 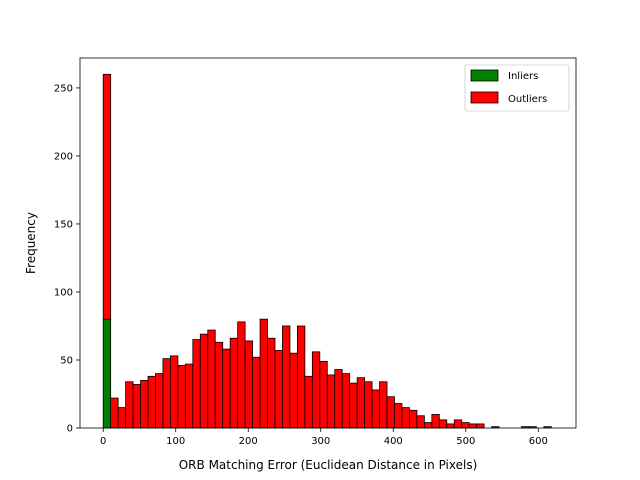 I want to click on y-axis-ticks: 0 50 100 150 200 250, so click(x=67, y=259).